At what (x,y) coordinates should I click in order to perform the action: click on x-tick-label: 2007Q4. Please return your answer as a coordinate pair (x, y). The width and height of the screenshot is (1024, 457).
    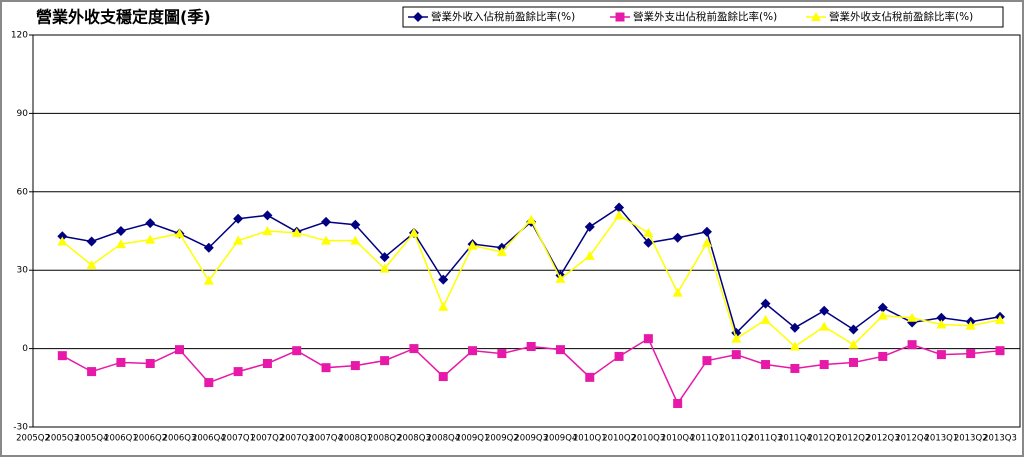
    Looking at the image, I should click on (326, 439).